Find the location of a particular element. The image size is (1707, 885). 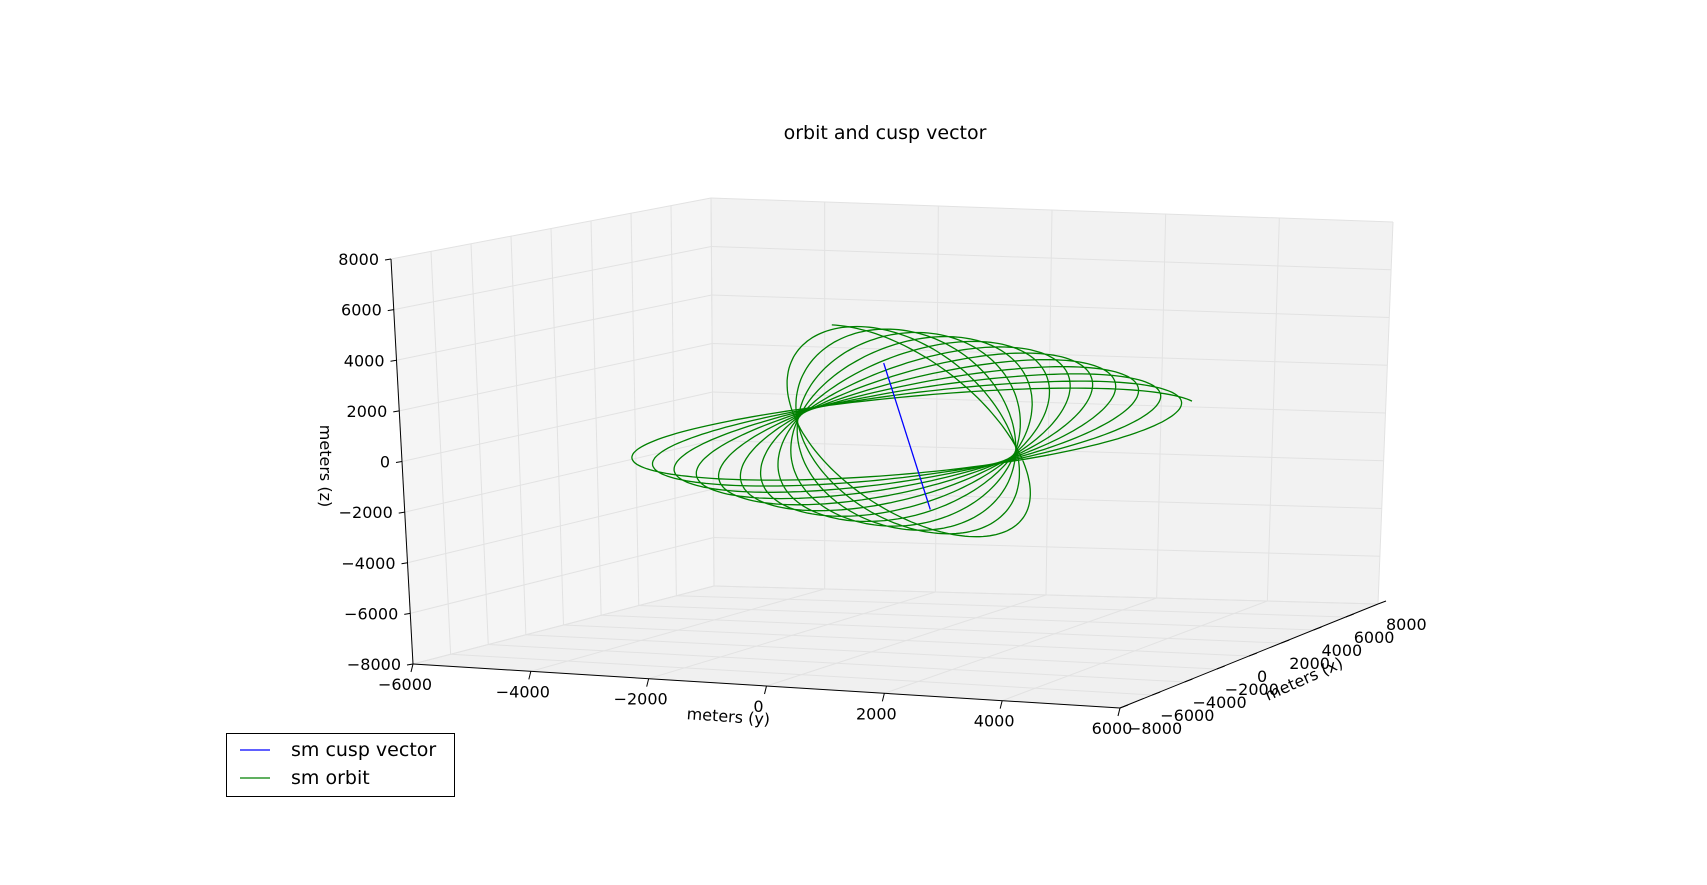

y-axis-tick-label: −4000 is located at coordinates (523, 691).